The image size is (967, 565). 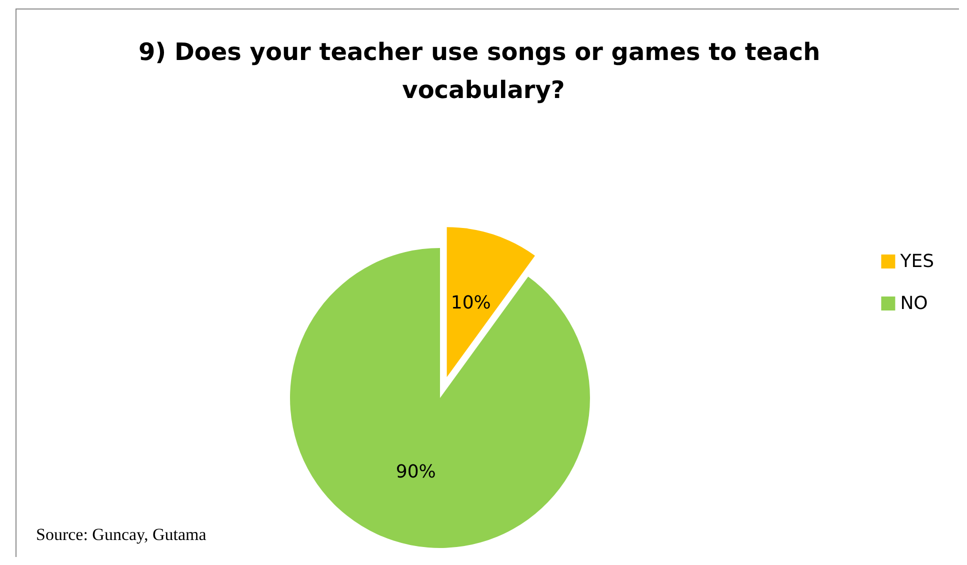 What do you see at coordinates (916, 261) in the screenshot?
I see `legend-label: YES` at bounding box center [916, 261].